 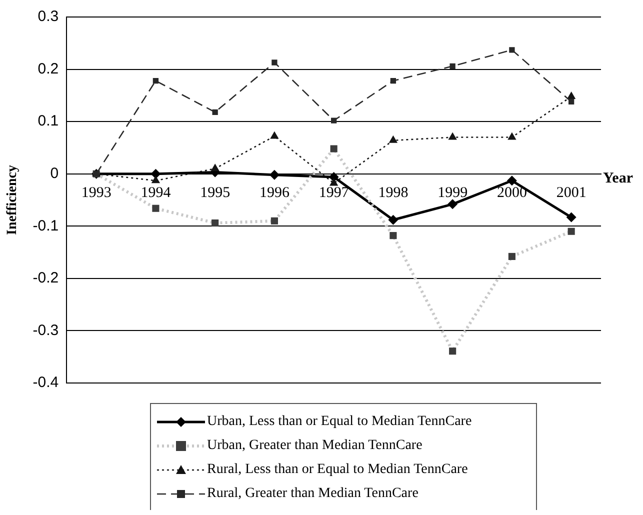 I want to click on y-tick-label: 0.3, so click(x=48, y=17).